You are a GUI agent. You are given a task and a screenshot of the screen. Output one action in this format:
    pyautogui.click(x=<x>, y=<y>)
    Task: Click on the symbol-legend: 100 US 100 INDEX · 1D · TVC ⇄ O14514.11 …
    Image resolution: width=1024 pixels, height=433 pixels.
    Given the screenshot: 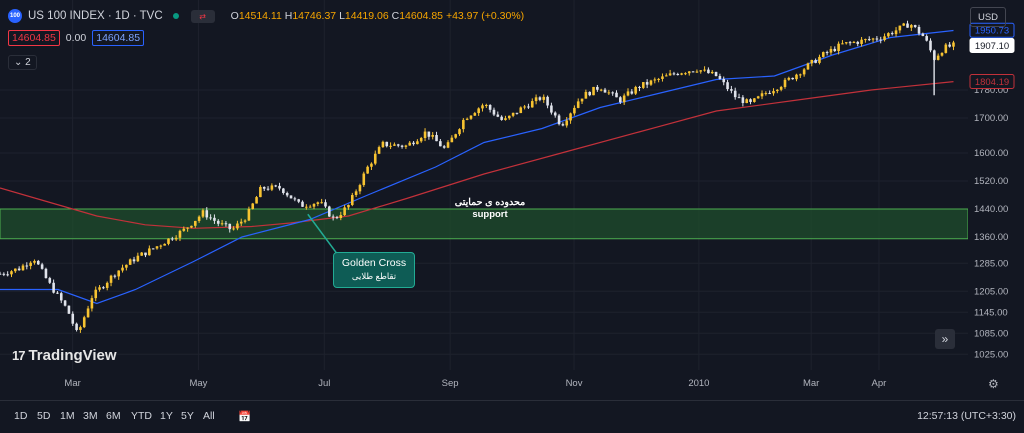 What is the action you would take?
    pyautogui.click(x=266, y=16)
    